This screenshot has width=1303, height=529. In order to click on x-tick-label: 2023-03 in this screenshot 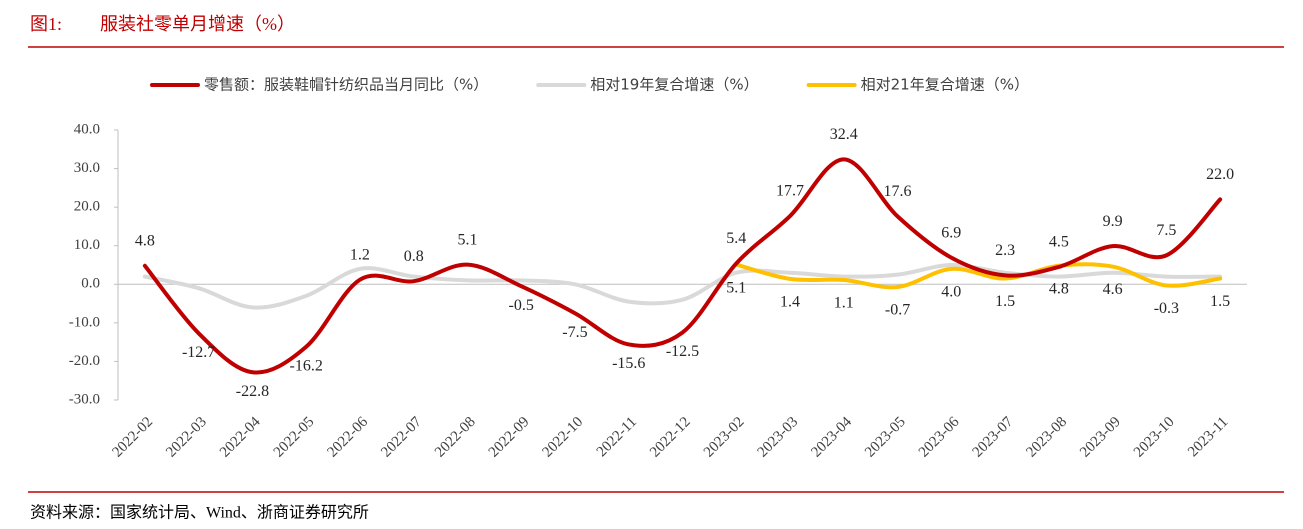, I will do `click(778, 437)`.